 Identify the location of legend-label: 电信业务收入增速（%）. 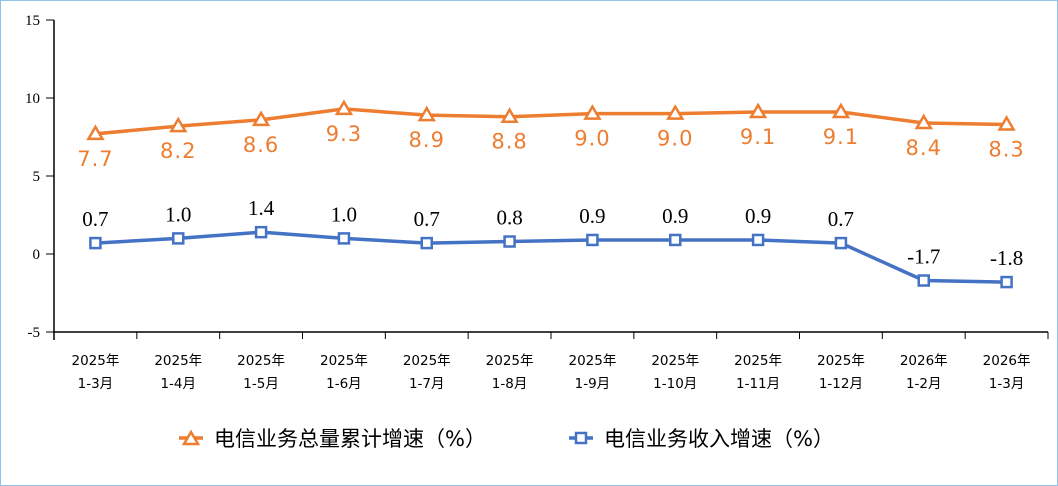
(719, 439).